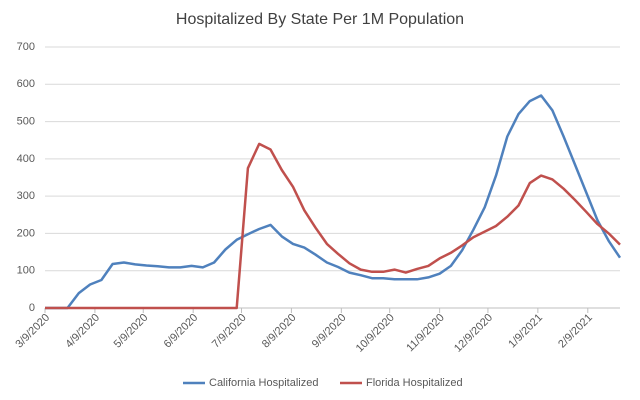  What do you see at coordinates (473, 333) in the screenshot?
I see `x-tick-label: 12/9/2020` at bounding box center [473, 333].